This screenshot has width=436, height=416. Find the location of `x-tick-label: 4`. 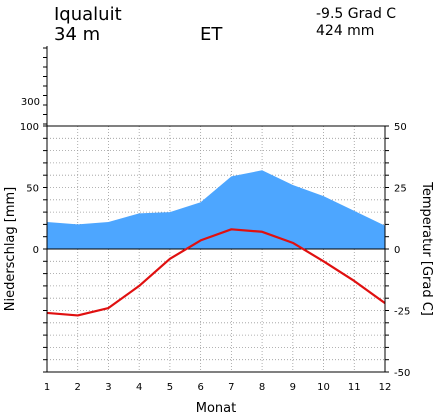

x-tick-label: 4 is located at coordinates (139, 387).